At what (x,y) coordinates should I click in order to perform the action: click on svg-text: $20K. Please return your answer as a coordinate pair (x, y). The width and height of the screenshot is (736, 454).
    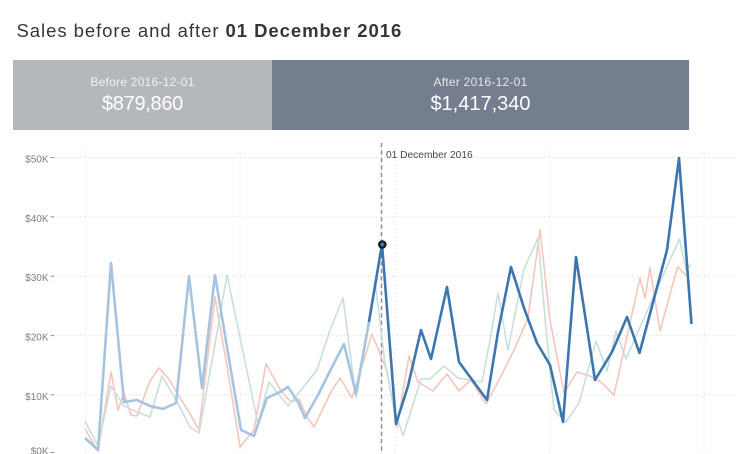
    Looking at the image, I should click on (37, 338).